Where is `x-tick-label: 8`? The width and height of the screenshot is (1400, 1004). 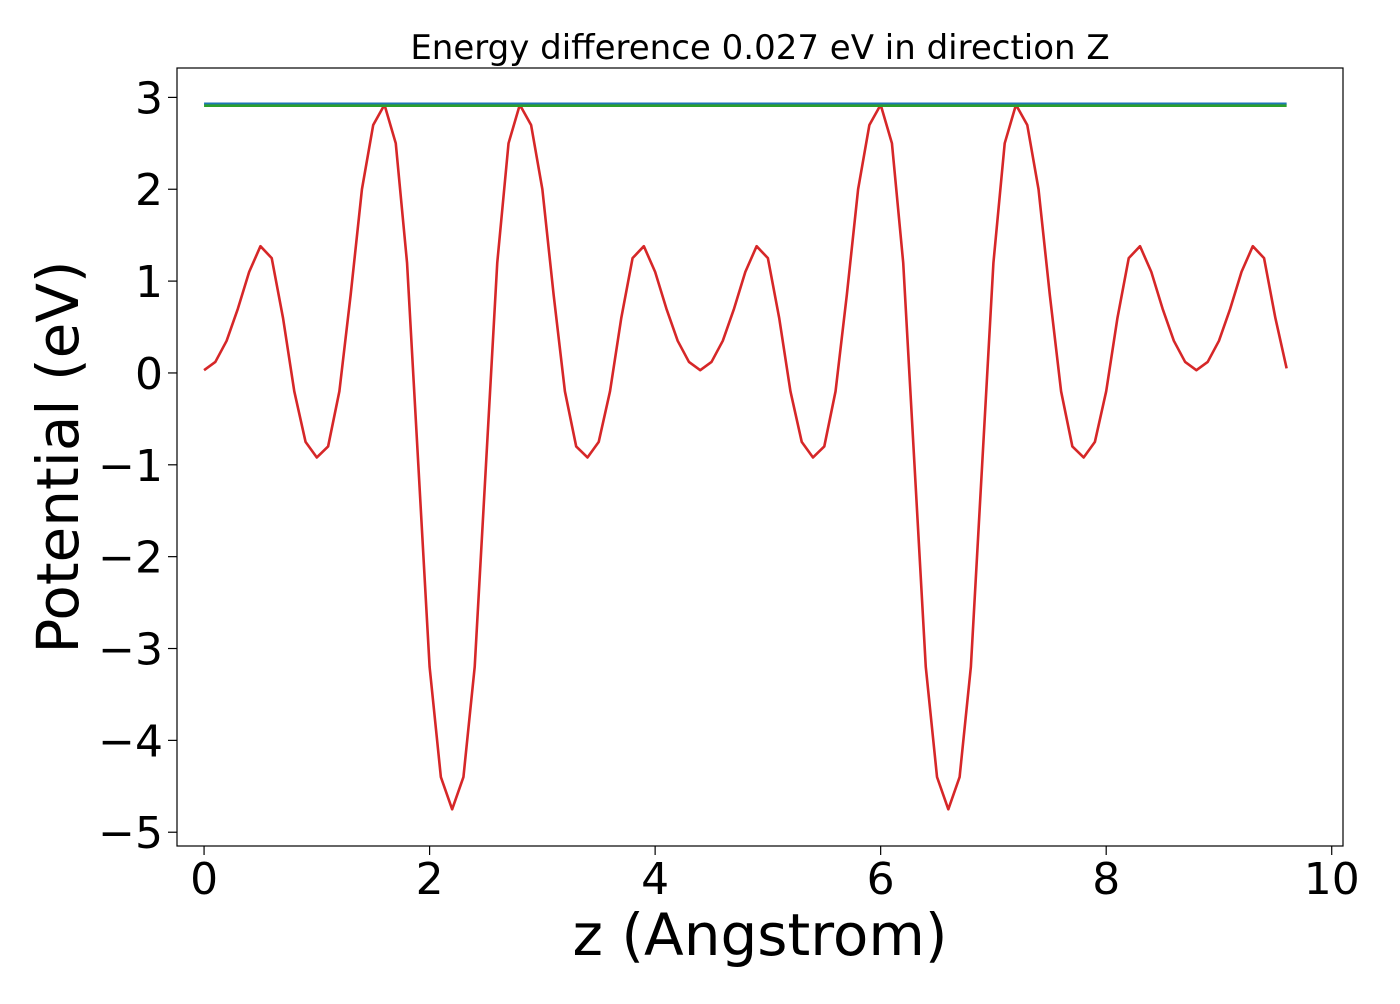 x-tick-label: 8 is located at coordinates (1106, 879).